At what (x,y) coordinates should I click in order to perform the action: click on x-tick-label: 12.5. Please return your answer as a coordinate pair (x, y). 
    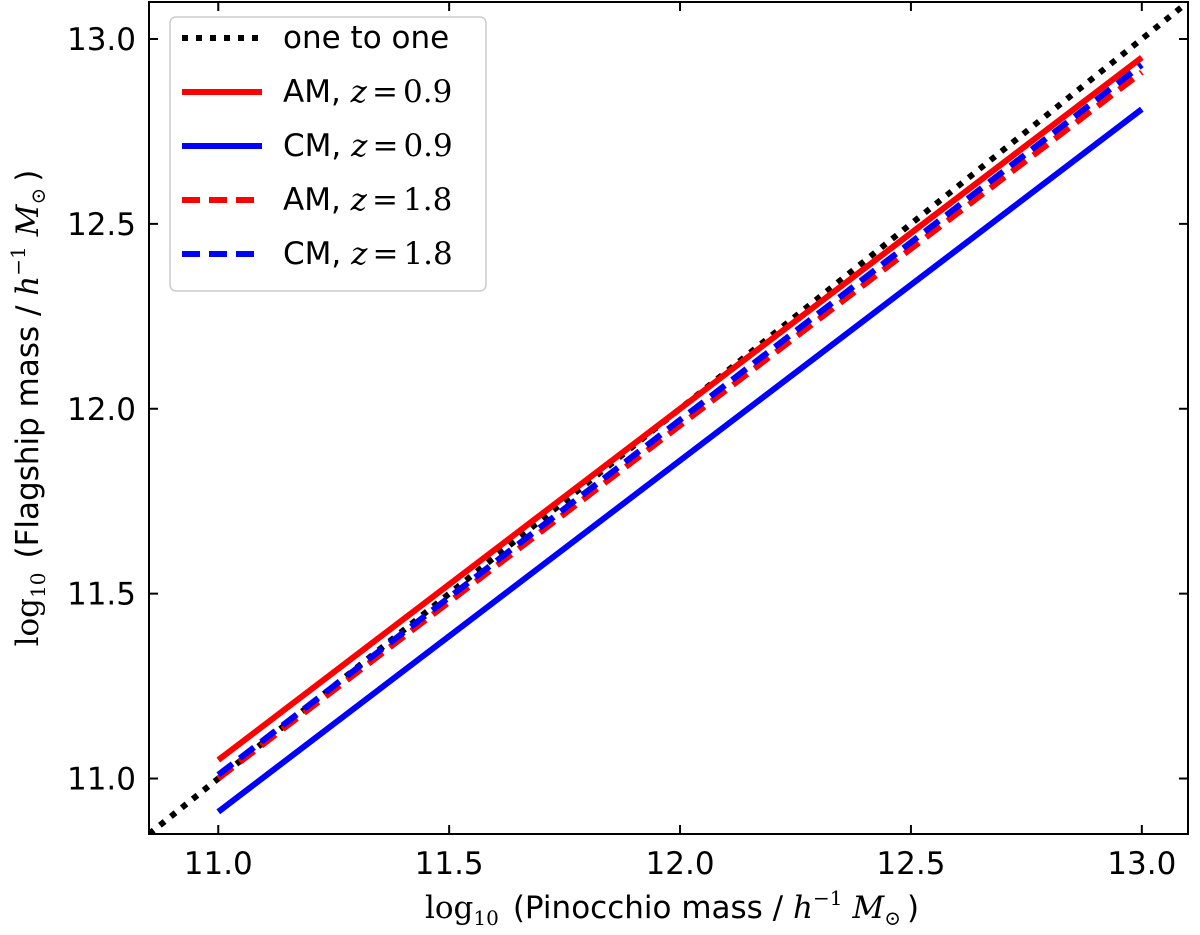
    Looking at the image, I should click on (910, 864).